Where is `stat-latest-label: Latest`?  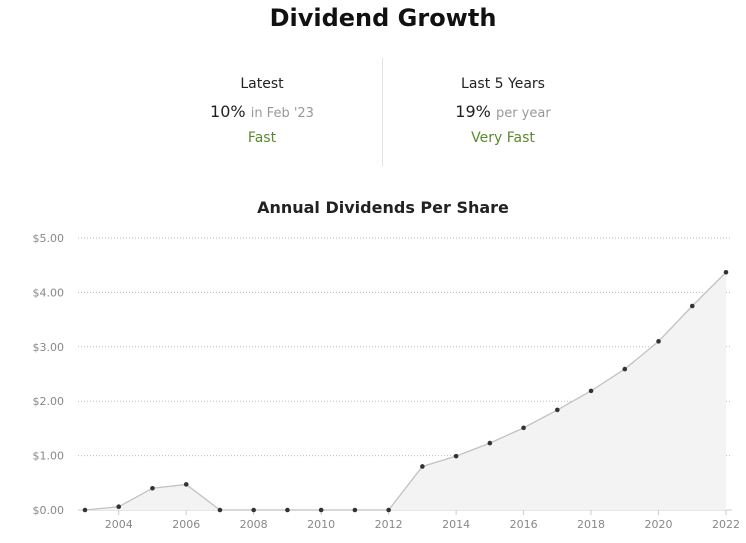 stat-latest-label: Latest is located at coordinates (262, 84).